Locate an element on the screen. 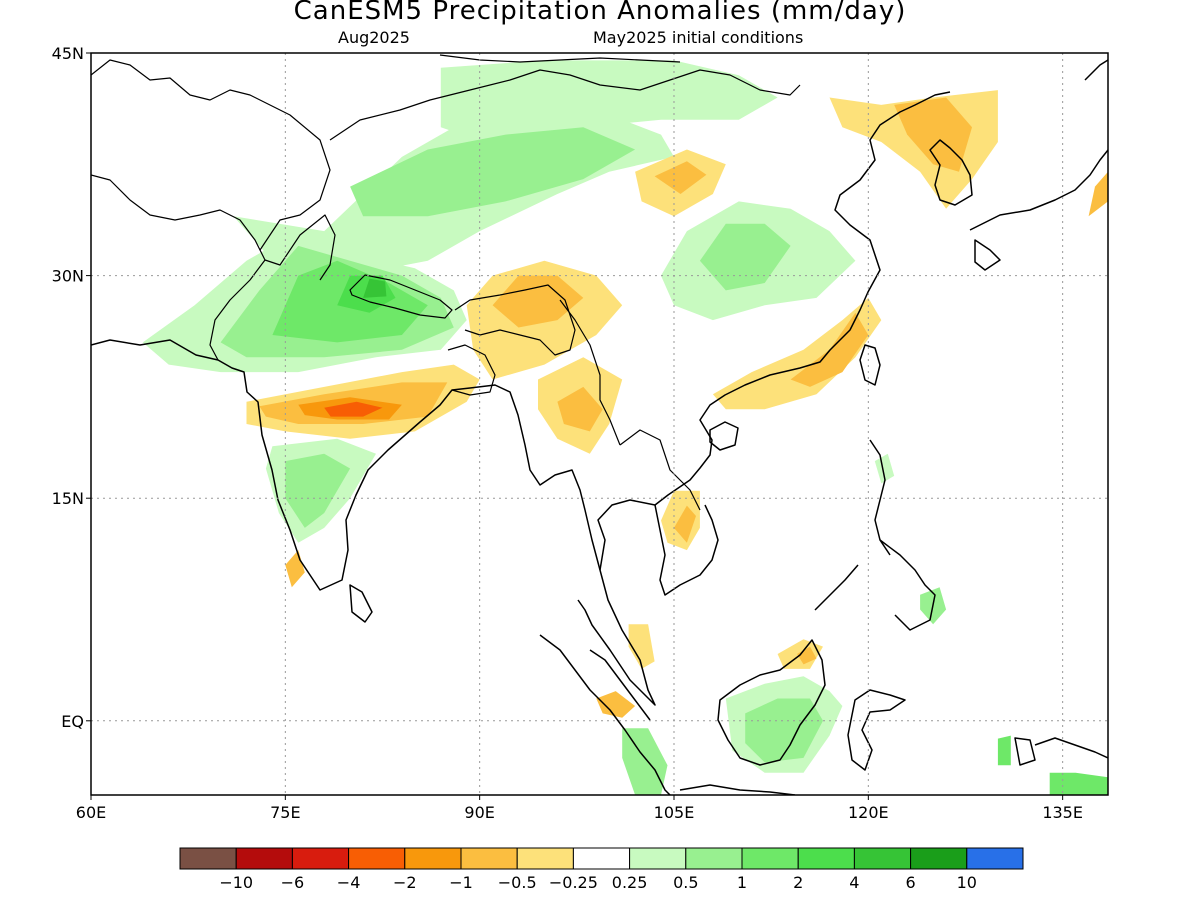 Image resolution: width=1200 pixels, height=900 pixels. border-bangladesh is located at coordinates (471, 370).